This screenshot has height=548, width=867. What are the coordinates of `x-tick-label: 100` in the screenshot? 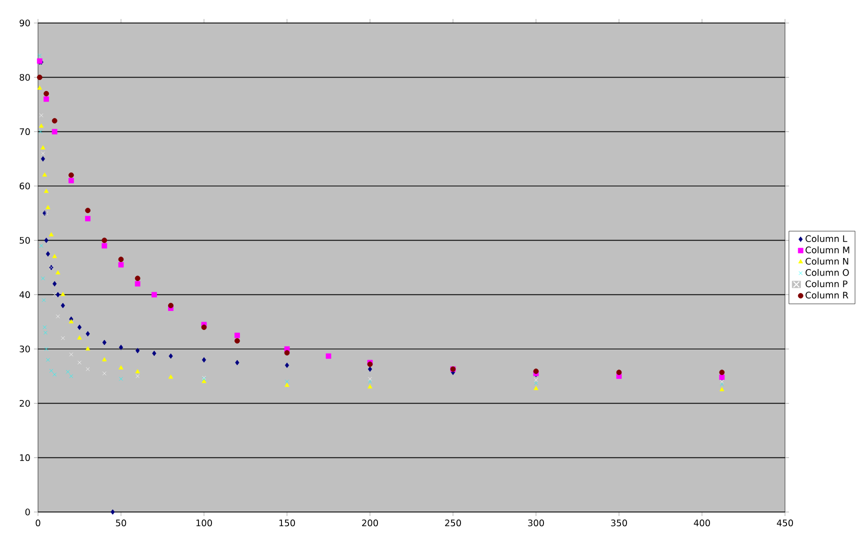 It's located at (204, 523).